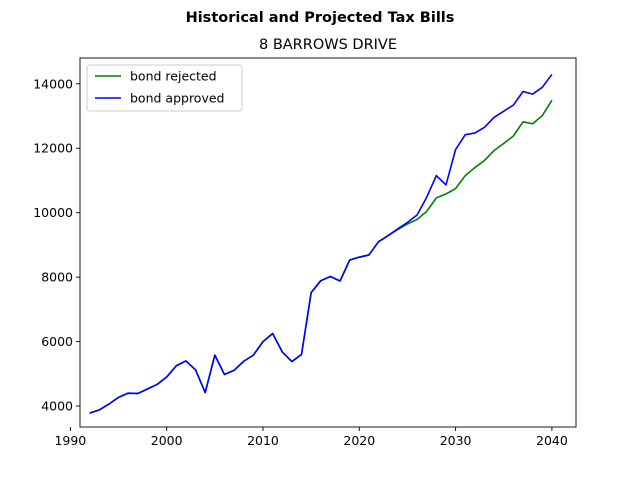  Describe the element at coordinates (263, 440) in the screenshot. I see `x-tick-label-2010: 2010` at that location.